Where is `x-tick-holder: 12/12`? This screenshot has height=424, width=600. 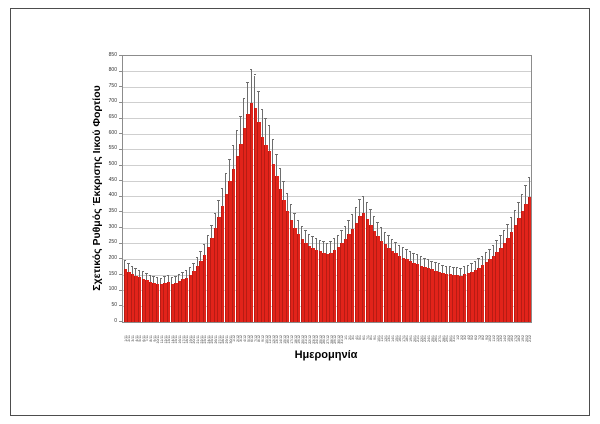
x-tick-holder: 12/12 is located at coordinates (274, 334).